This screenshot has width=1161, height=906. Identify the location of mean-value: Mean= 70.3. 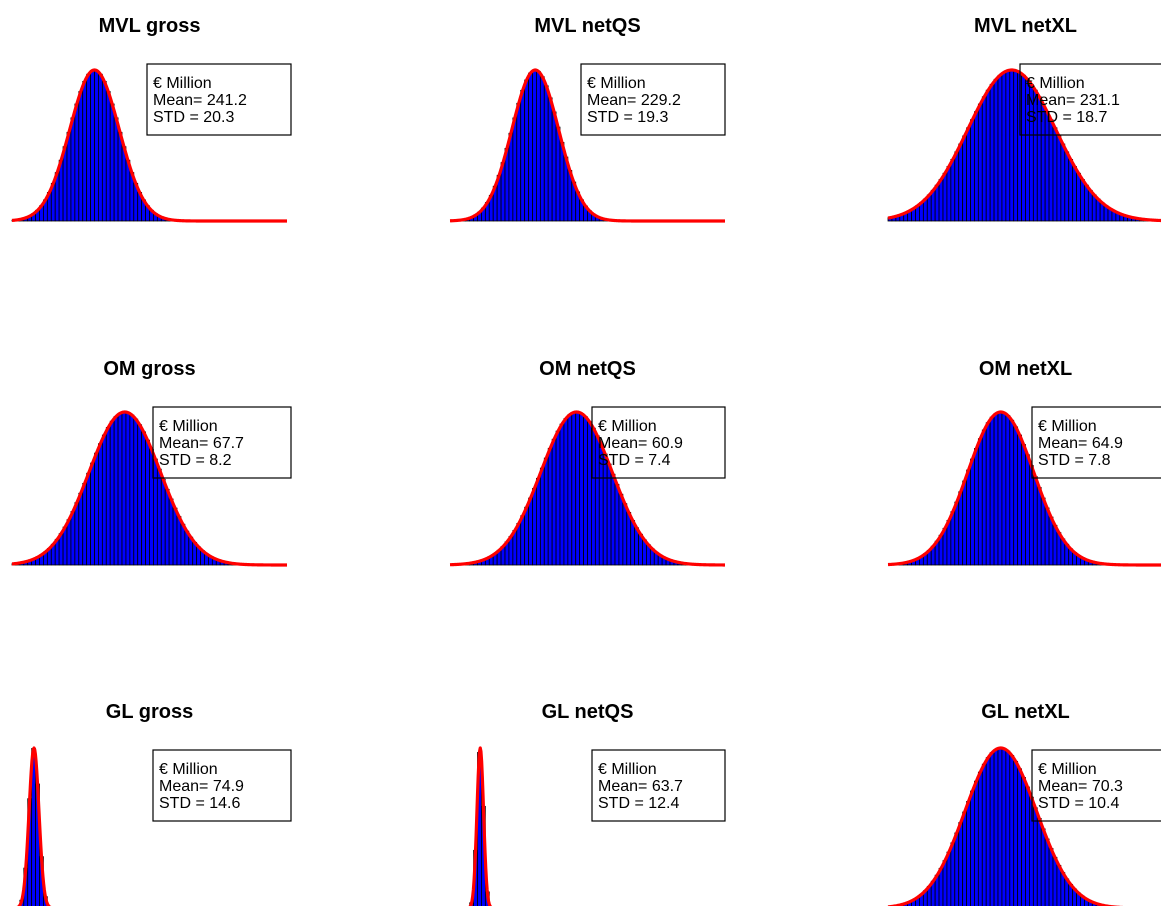
(1080, 786).